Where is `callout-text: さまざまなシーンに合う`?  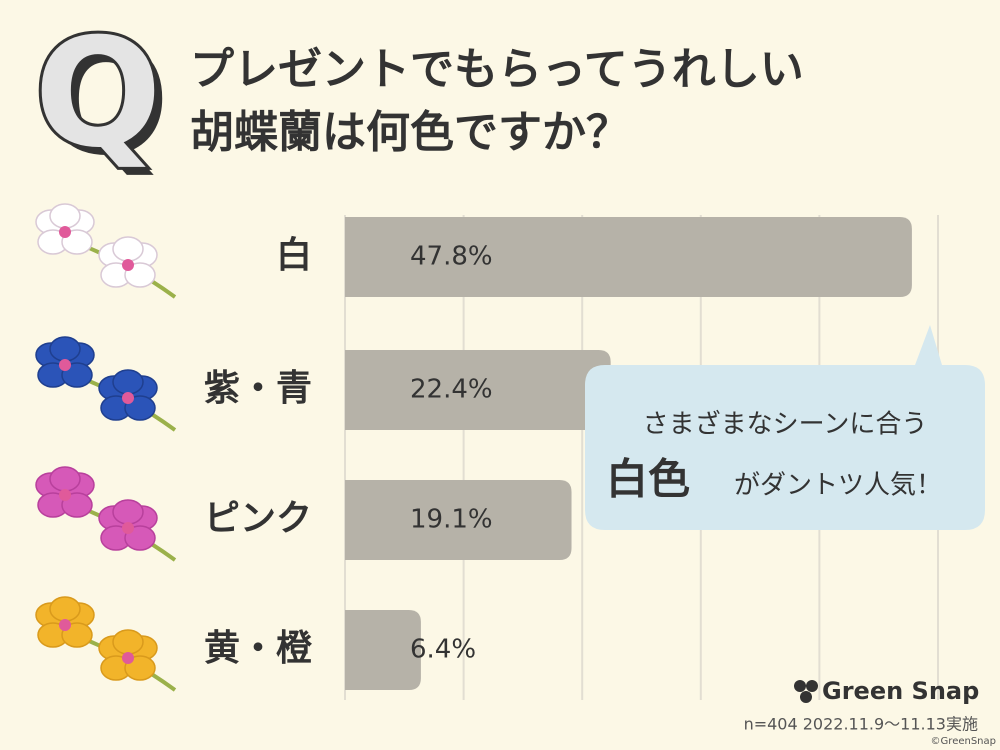 callout-text: さまざまなシーンに合う is located at coordinates (785, 425).